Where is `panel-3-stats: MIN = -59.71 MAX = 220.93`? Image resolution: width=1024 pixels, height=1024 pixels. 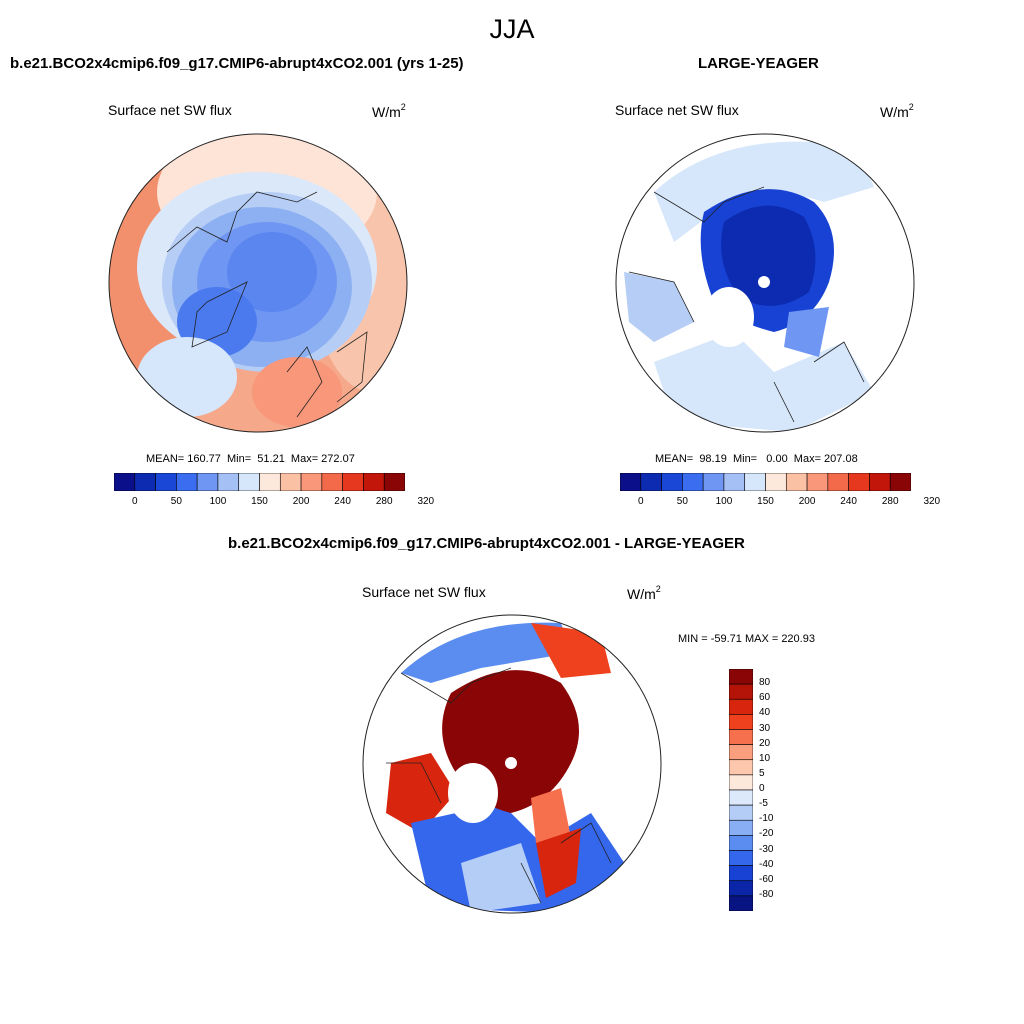
panel-3-stats: MIN = -59.71 MAX = 220.93 is located at coordinates (746, 639).